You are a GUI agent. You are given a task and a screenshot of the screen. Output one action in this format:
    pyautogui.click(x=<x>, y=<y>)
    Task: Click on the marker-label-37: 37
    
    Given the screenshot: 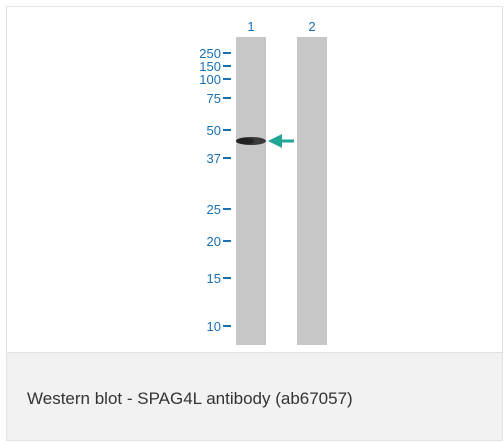 What is the action you would take?
    pyautogui.click(x=214, y=158)
    